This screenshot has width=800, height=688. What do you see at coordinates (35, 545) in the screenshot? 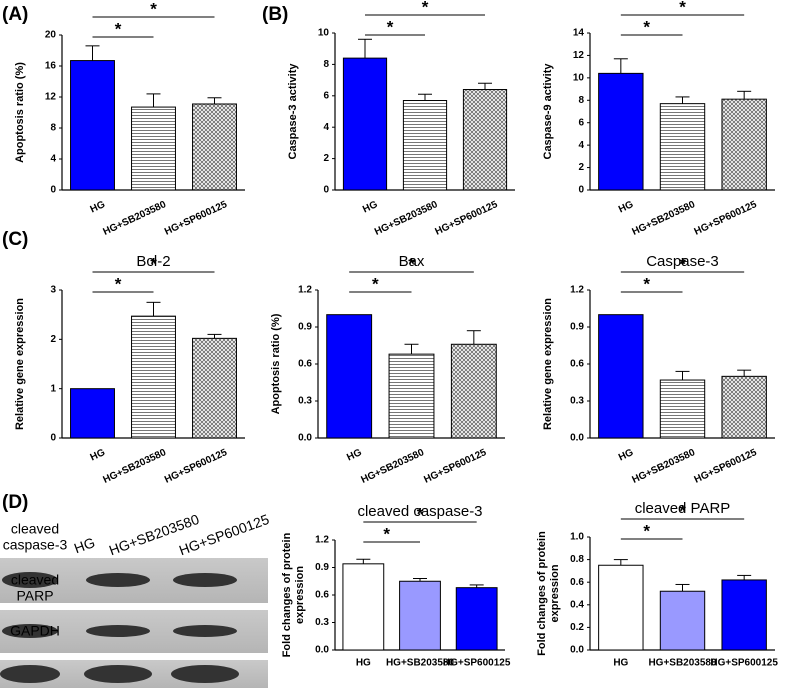
I see `blot-row-label: caspase-3` at bounding box center [35, 545].